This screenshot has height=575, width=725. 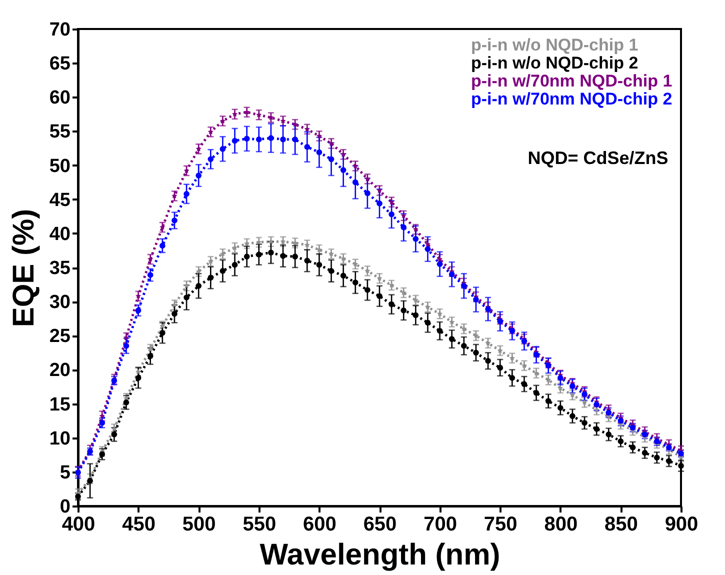 What do you see at coordinates (59, 303) in the screenshot?
I see `y-tick-label: 30` at bounding box center [59, 303].